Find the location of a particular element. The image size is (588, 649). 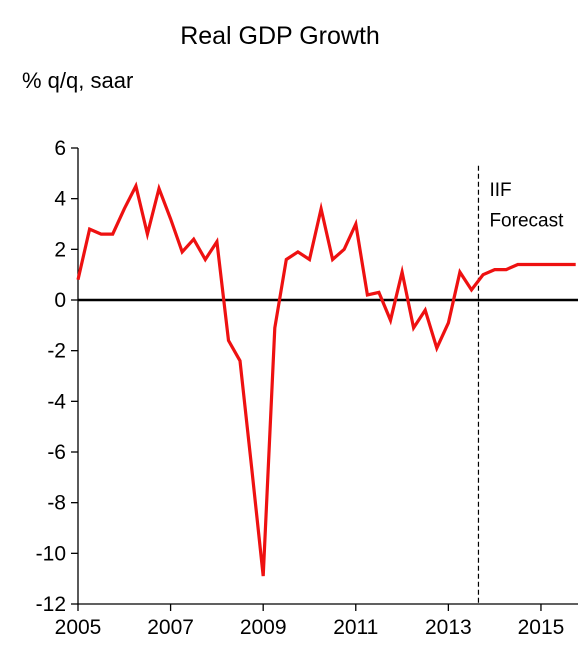

x-tick-label: 2011 is located at coordinates (355, 627).